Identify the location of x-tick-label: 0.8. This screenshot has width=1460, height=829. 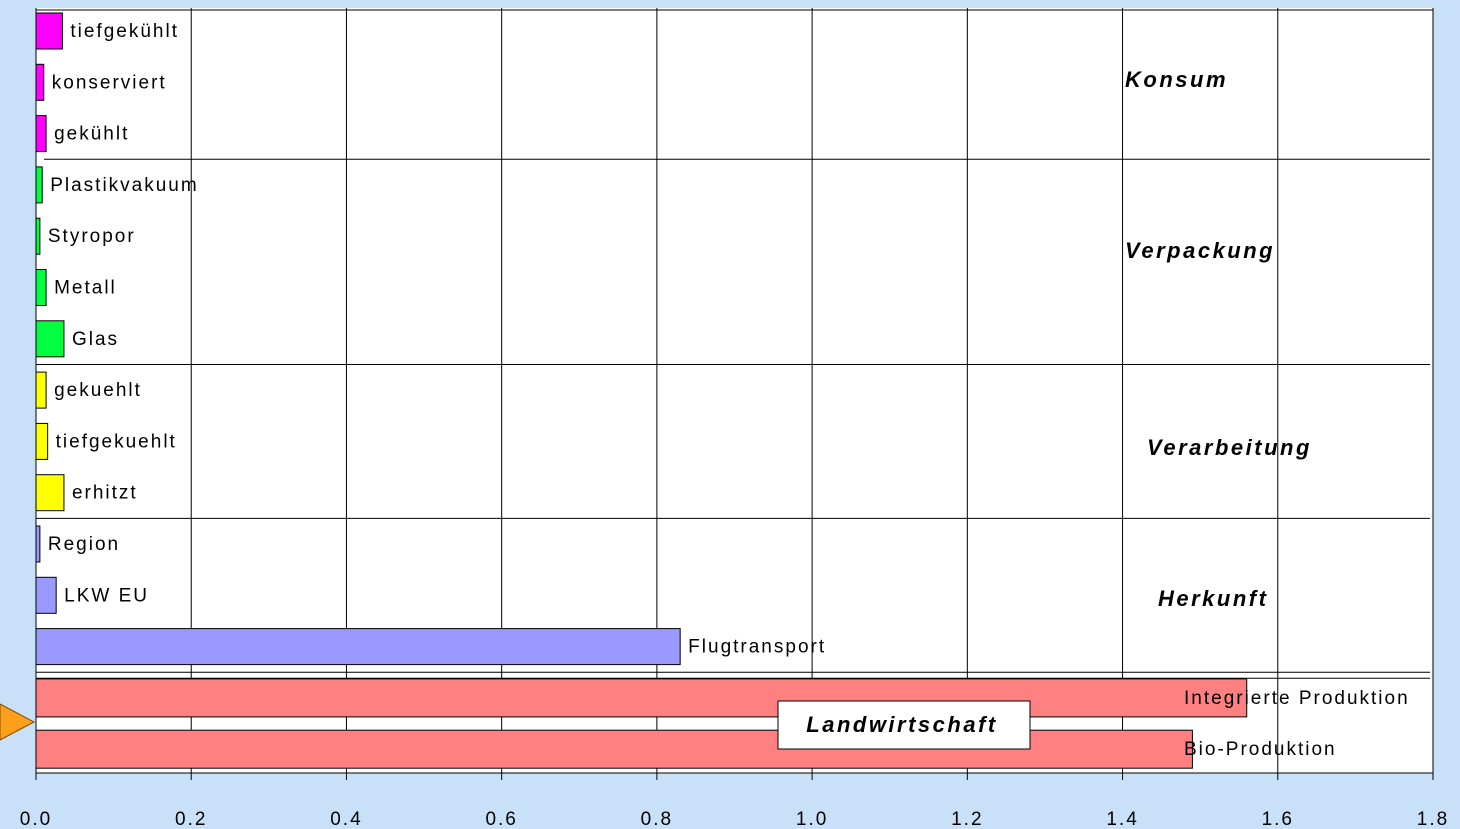
(657, 819).